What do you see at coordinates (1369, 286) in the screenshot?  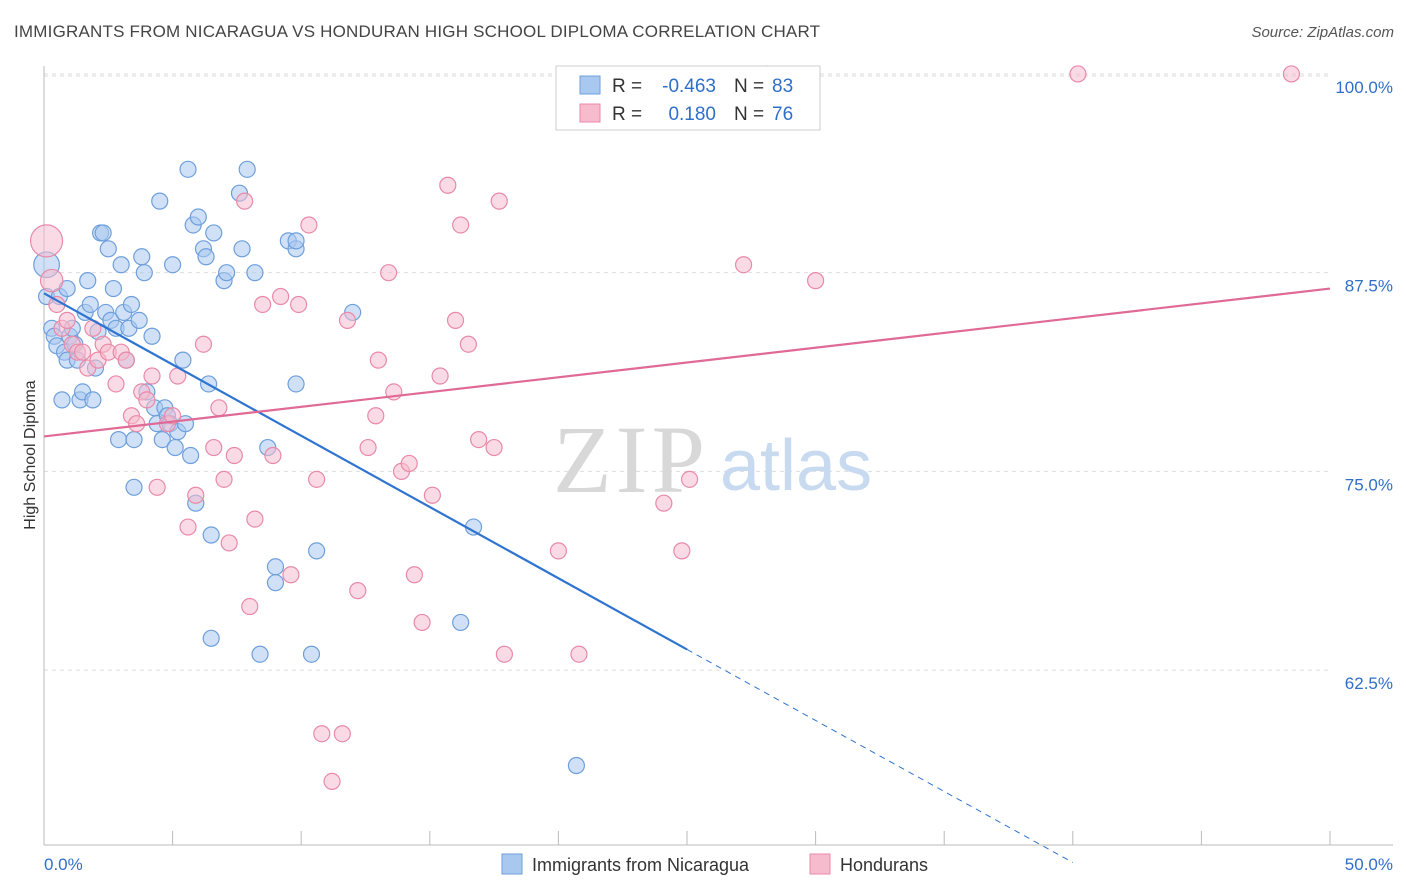 I see `y-tick-label: 87.5%` at bounding box center [1369, 286].